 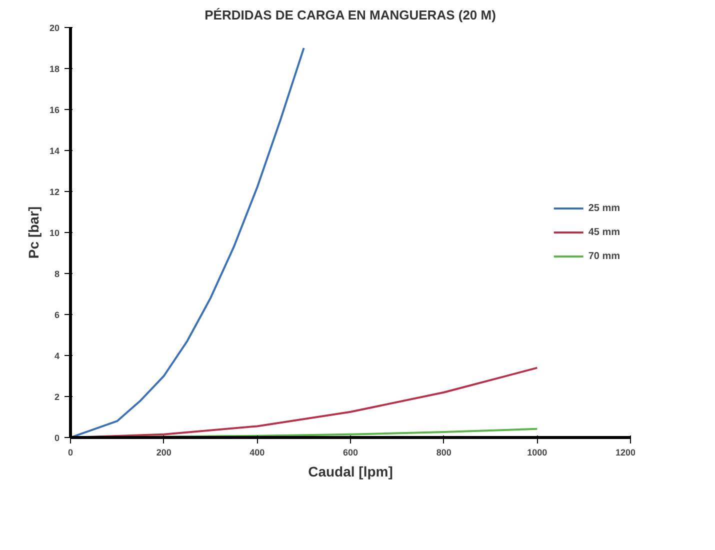 I want to click on x-tick-label: 0, so click(x=71, y=453).